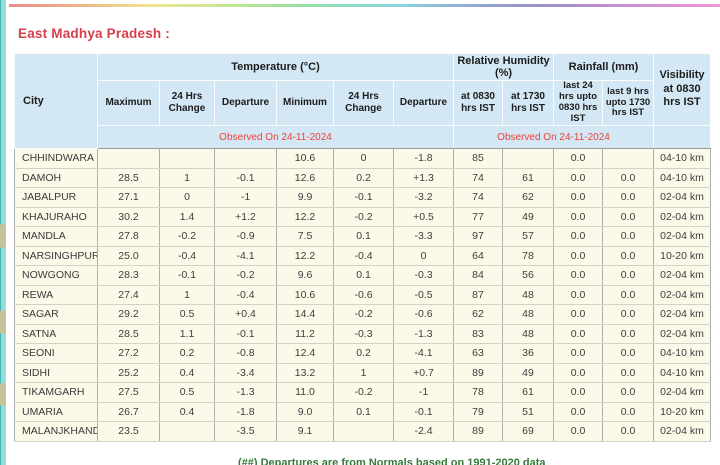 This screenshot has width=720, height=465. I want to click on value-cell: 83, so click(478, 333).